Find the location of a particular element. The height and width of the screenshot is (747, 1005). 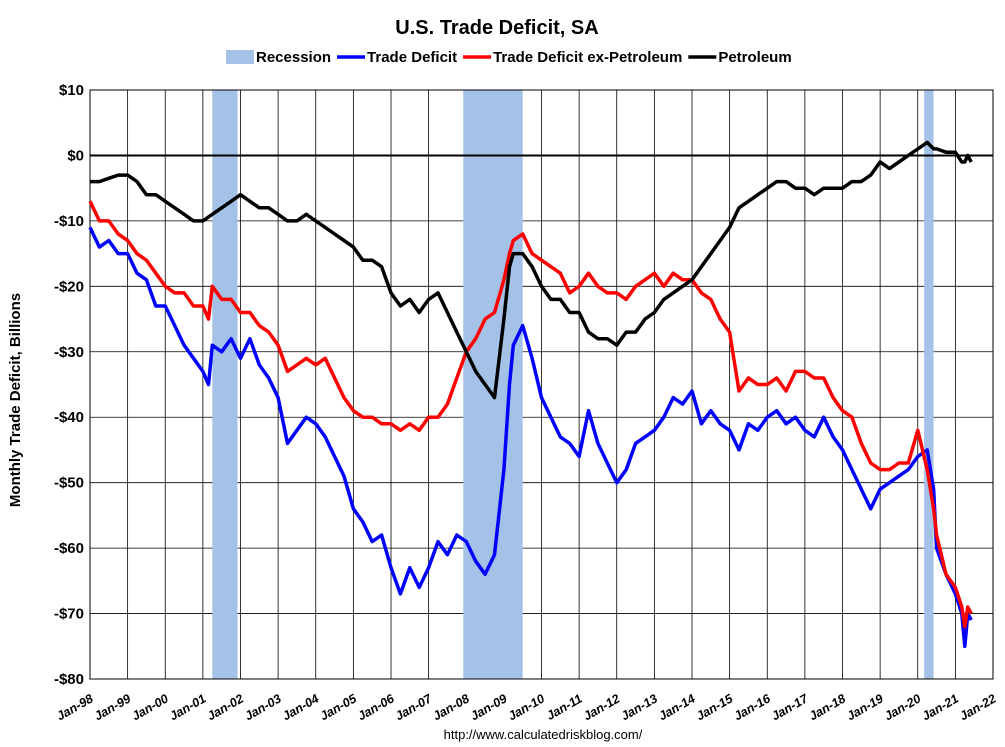

y-tick-label: -$30 is located at coordinates (69, 352).